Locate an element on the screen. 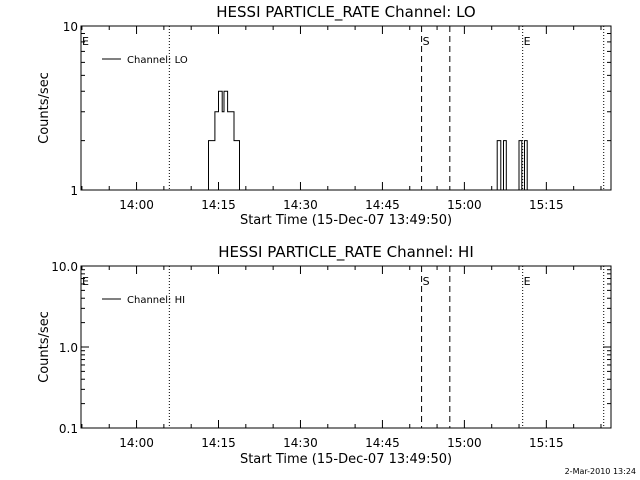 This screenshot has width=640, height=480. timestamp: 2-Mar-2010 13:24 is located at coordinates (600, 471).